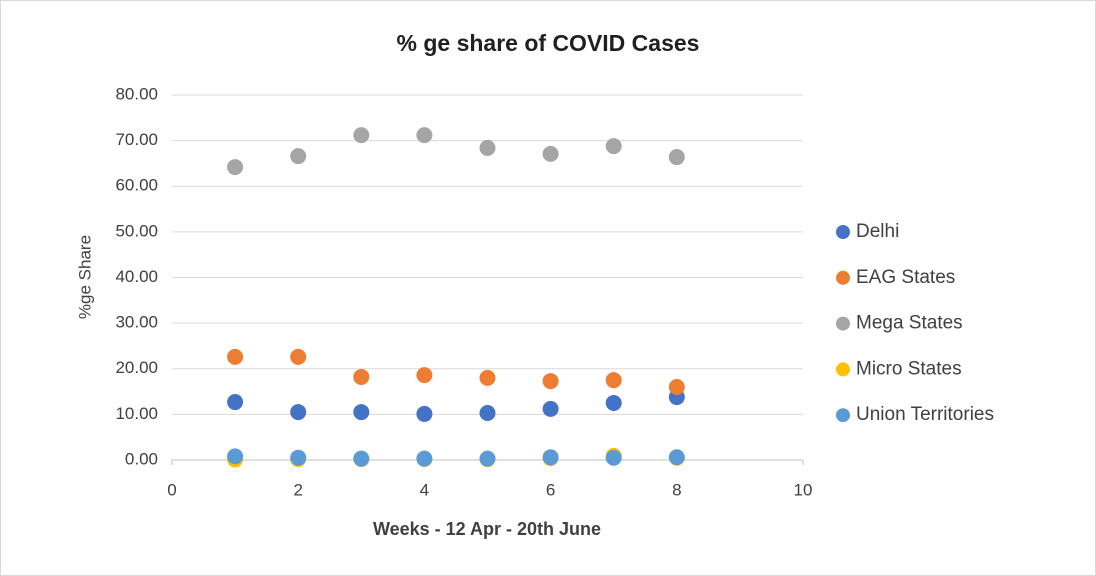  I want to click on x-axis-label: Weeks - 12 Apr - 20th June, so click(487, 529).